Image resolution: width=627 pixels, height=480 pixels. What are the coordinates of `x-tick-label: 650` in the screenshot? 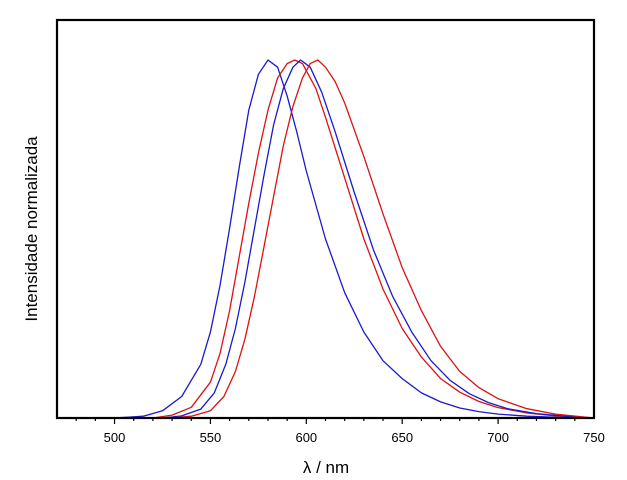 It's located at (402, 437).